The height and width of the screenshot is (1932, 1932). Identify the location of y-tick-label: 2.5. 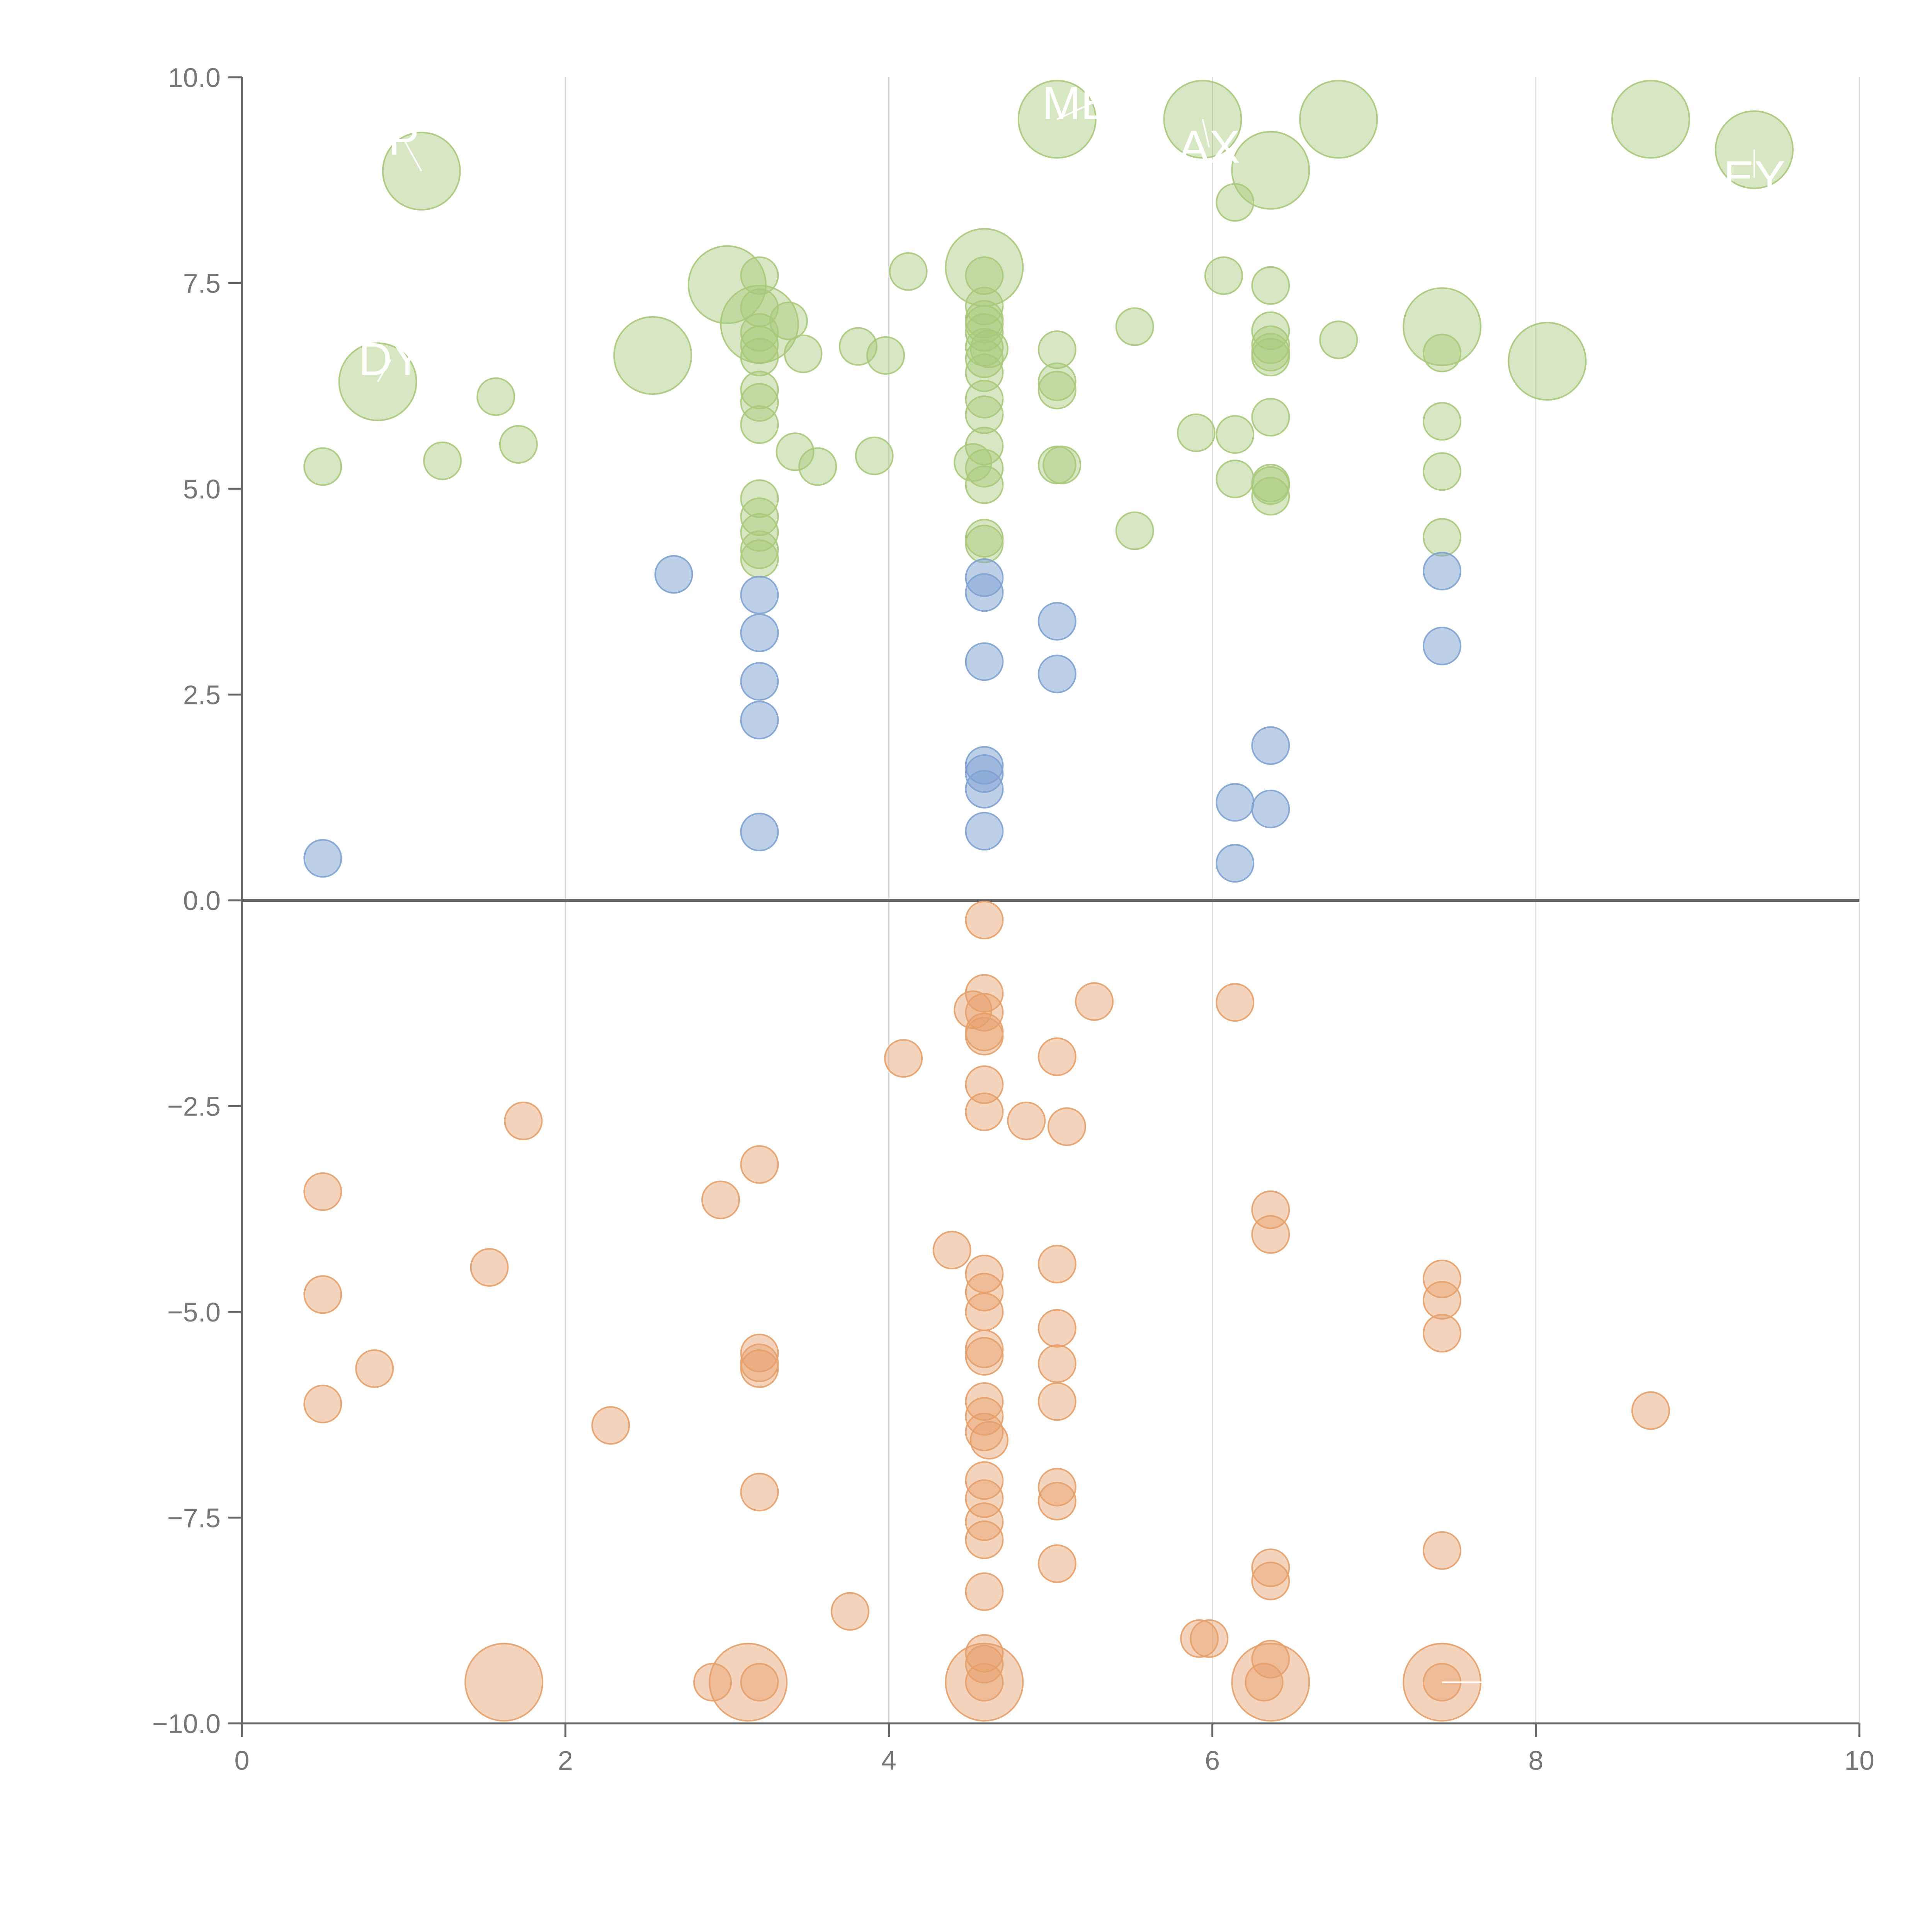
(202, 695).